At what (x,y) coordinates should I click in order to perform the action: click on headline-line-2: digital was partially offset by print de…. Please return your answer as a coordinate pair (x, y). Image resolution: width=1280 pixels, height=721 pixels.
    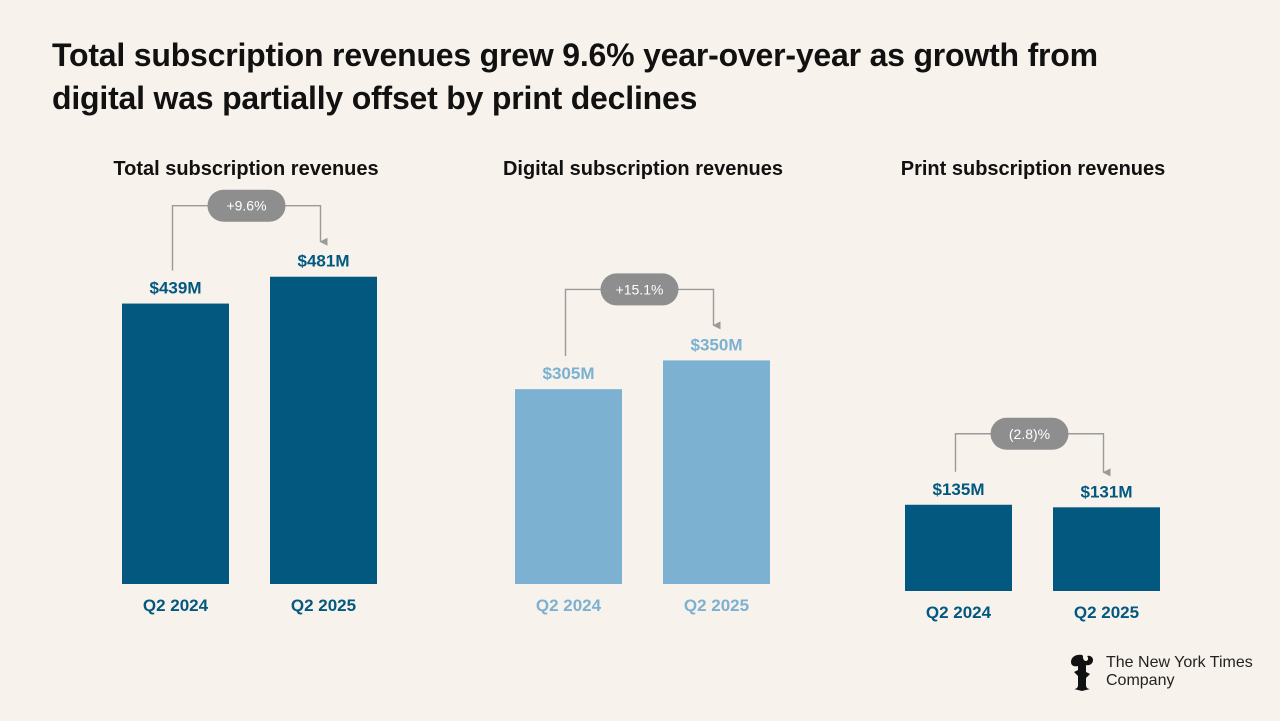
    Looking at the image, I should click on (375, 98).